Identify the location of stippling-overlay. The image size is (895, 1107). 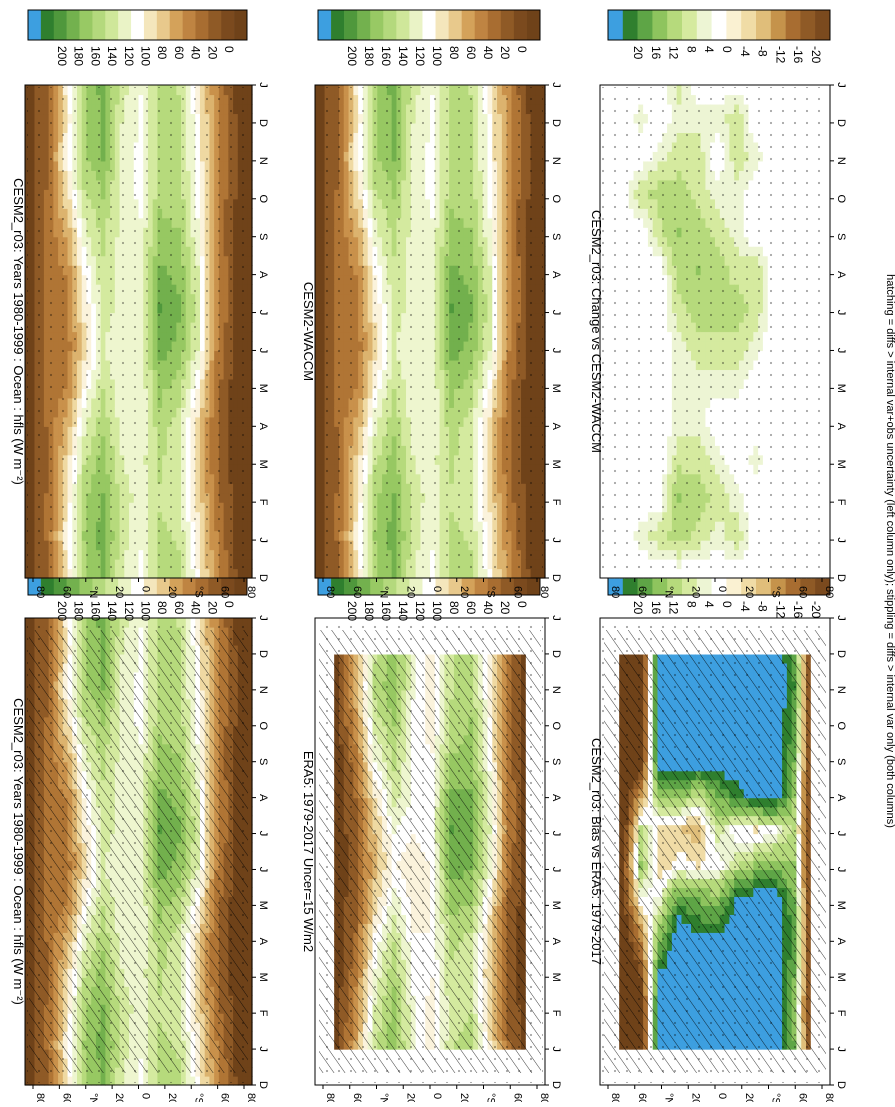
(138, 851).